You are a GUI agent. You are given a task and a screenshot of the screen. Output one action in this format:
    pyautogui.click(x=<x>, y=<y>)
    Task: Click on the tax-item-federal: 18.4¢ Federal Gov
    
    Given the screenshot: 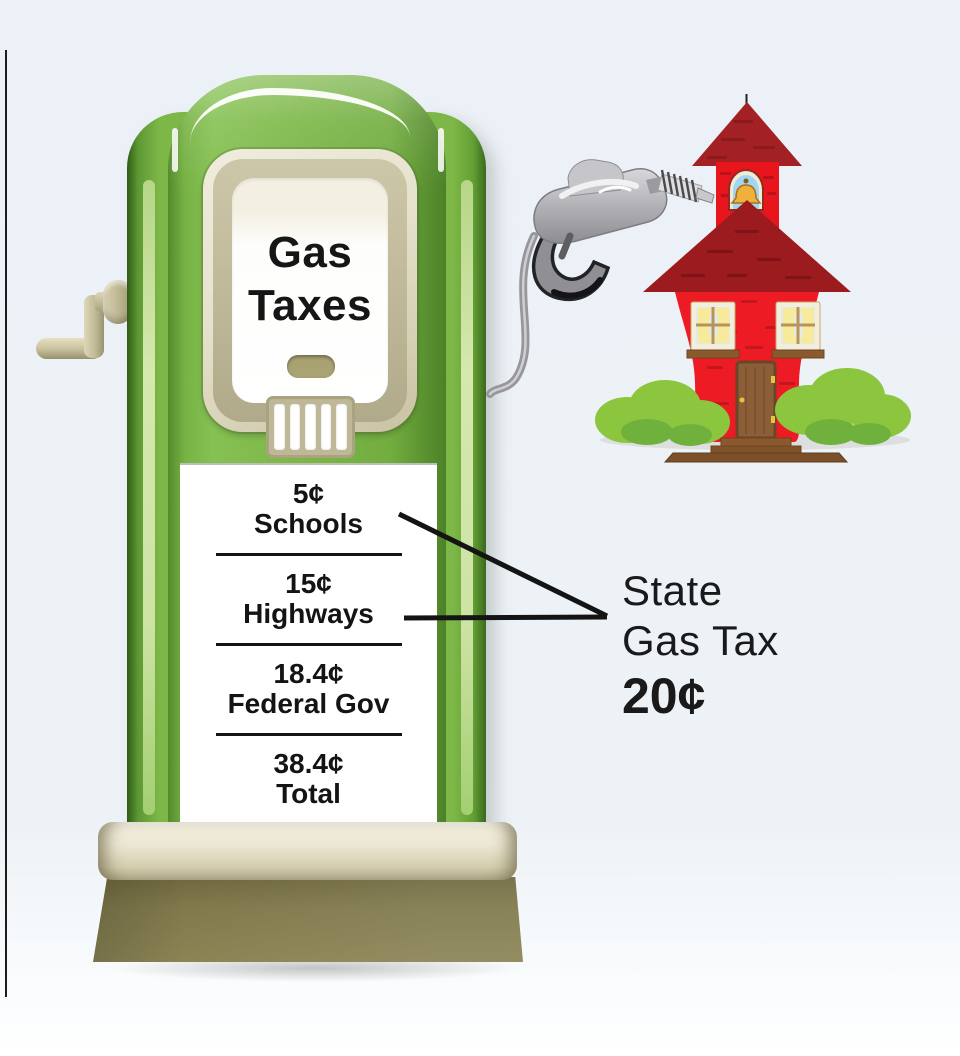 What is the action you would take?
    pyautogui.click(x=309, y=689)
    